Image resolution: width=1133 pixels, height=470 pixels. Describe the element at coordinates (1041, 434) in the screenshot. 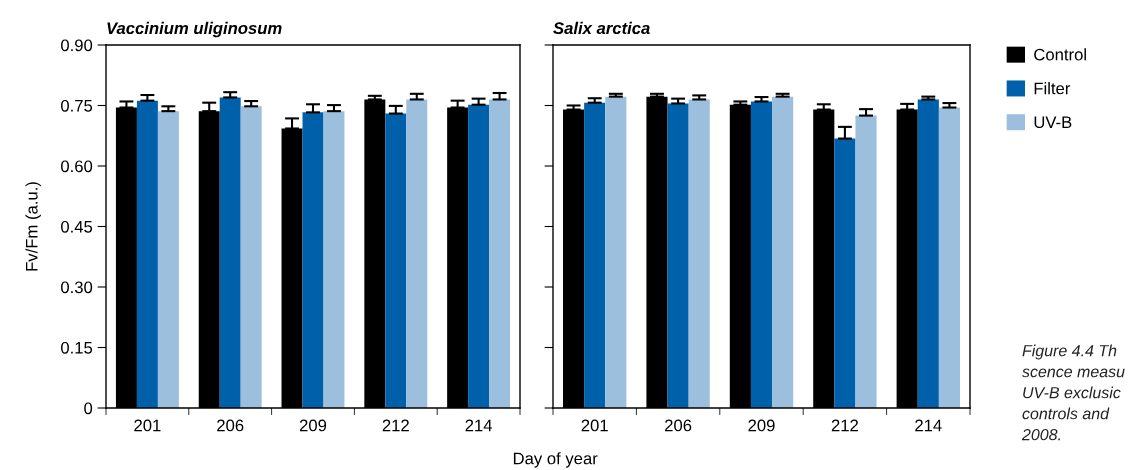

I see `text: 2008.` at that location.